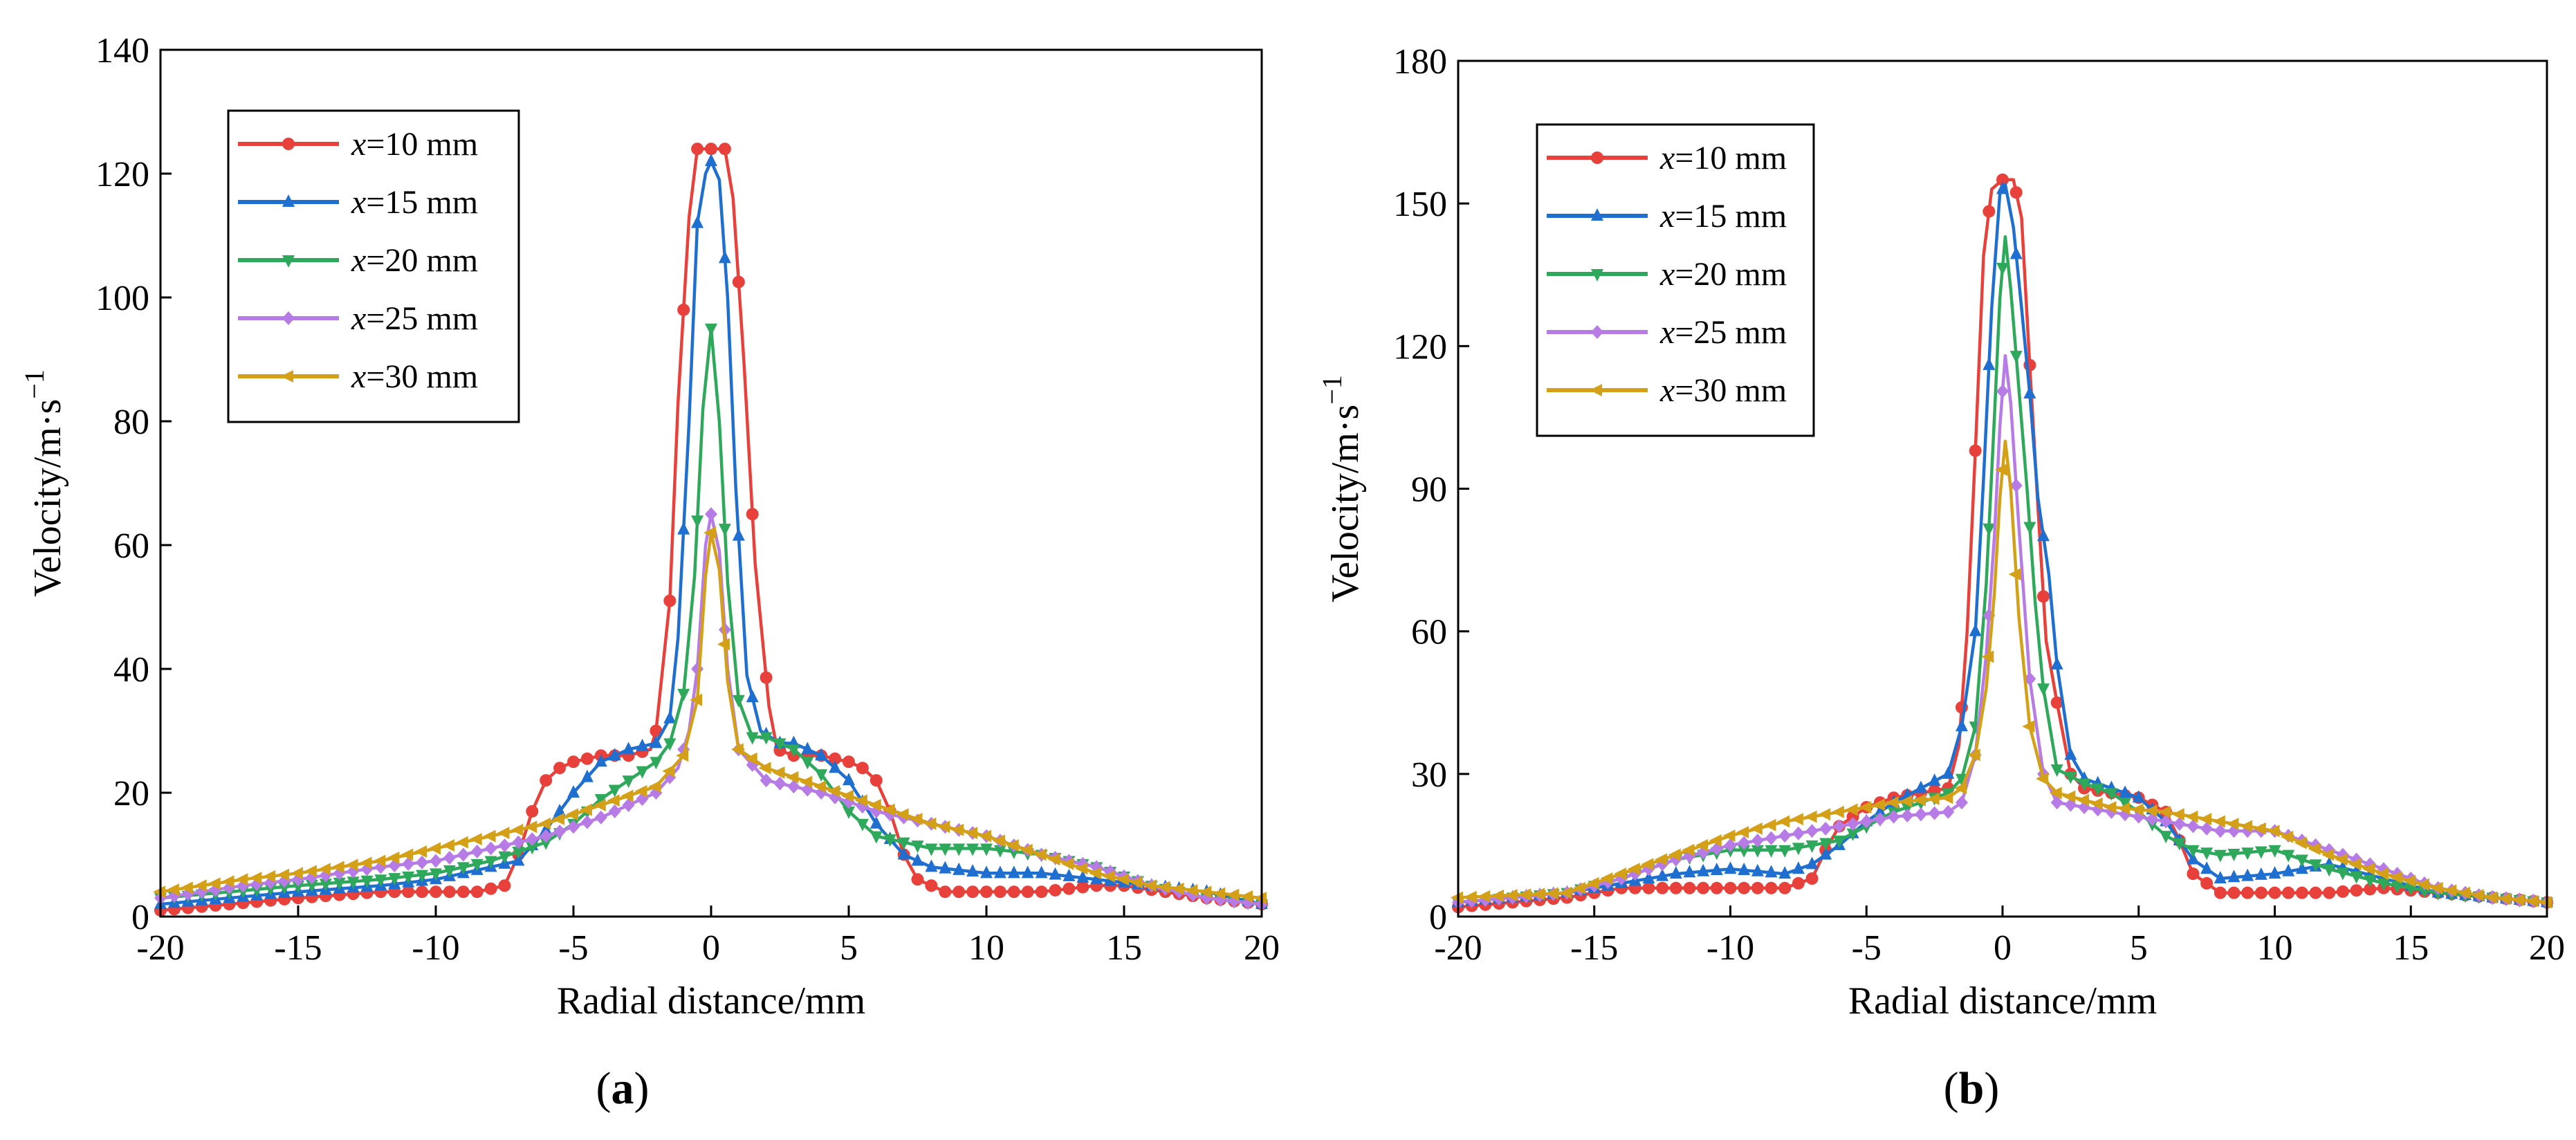  I want to click on legend-label: x=30 mm, so click(1723, 391).